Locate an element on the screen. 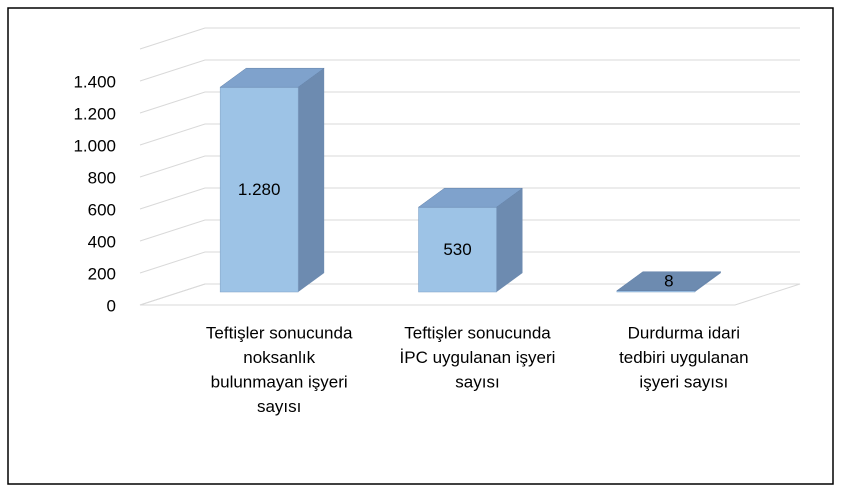 Image resolution: width=842 pixels, height=498 pixels. y-tick-label: 1.000 is located at coordinates (94, 145).